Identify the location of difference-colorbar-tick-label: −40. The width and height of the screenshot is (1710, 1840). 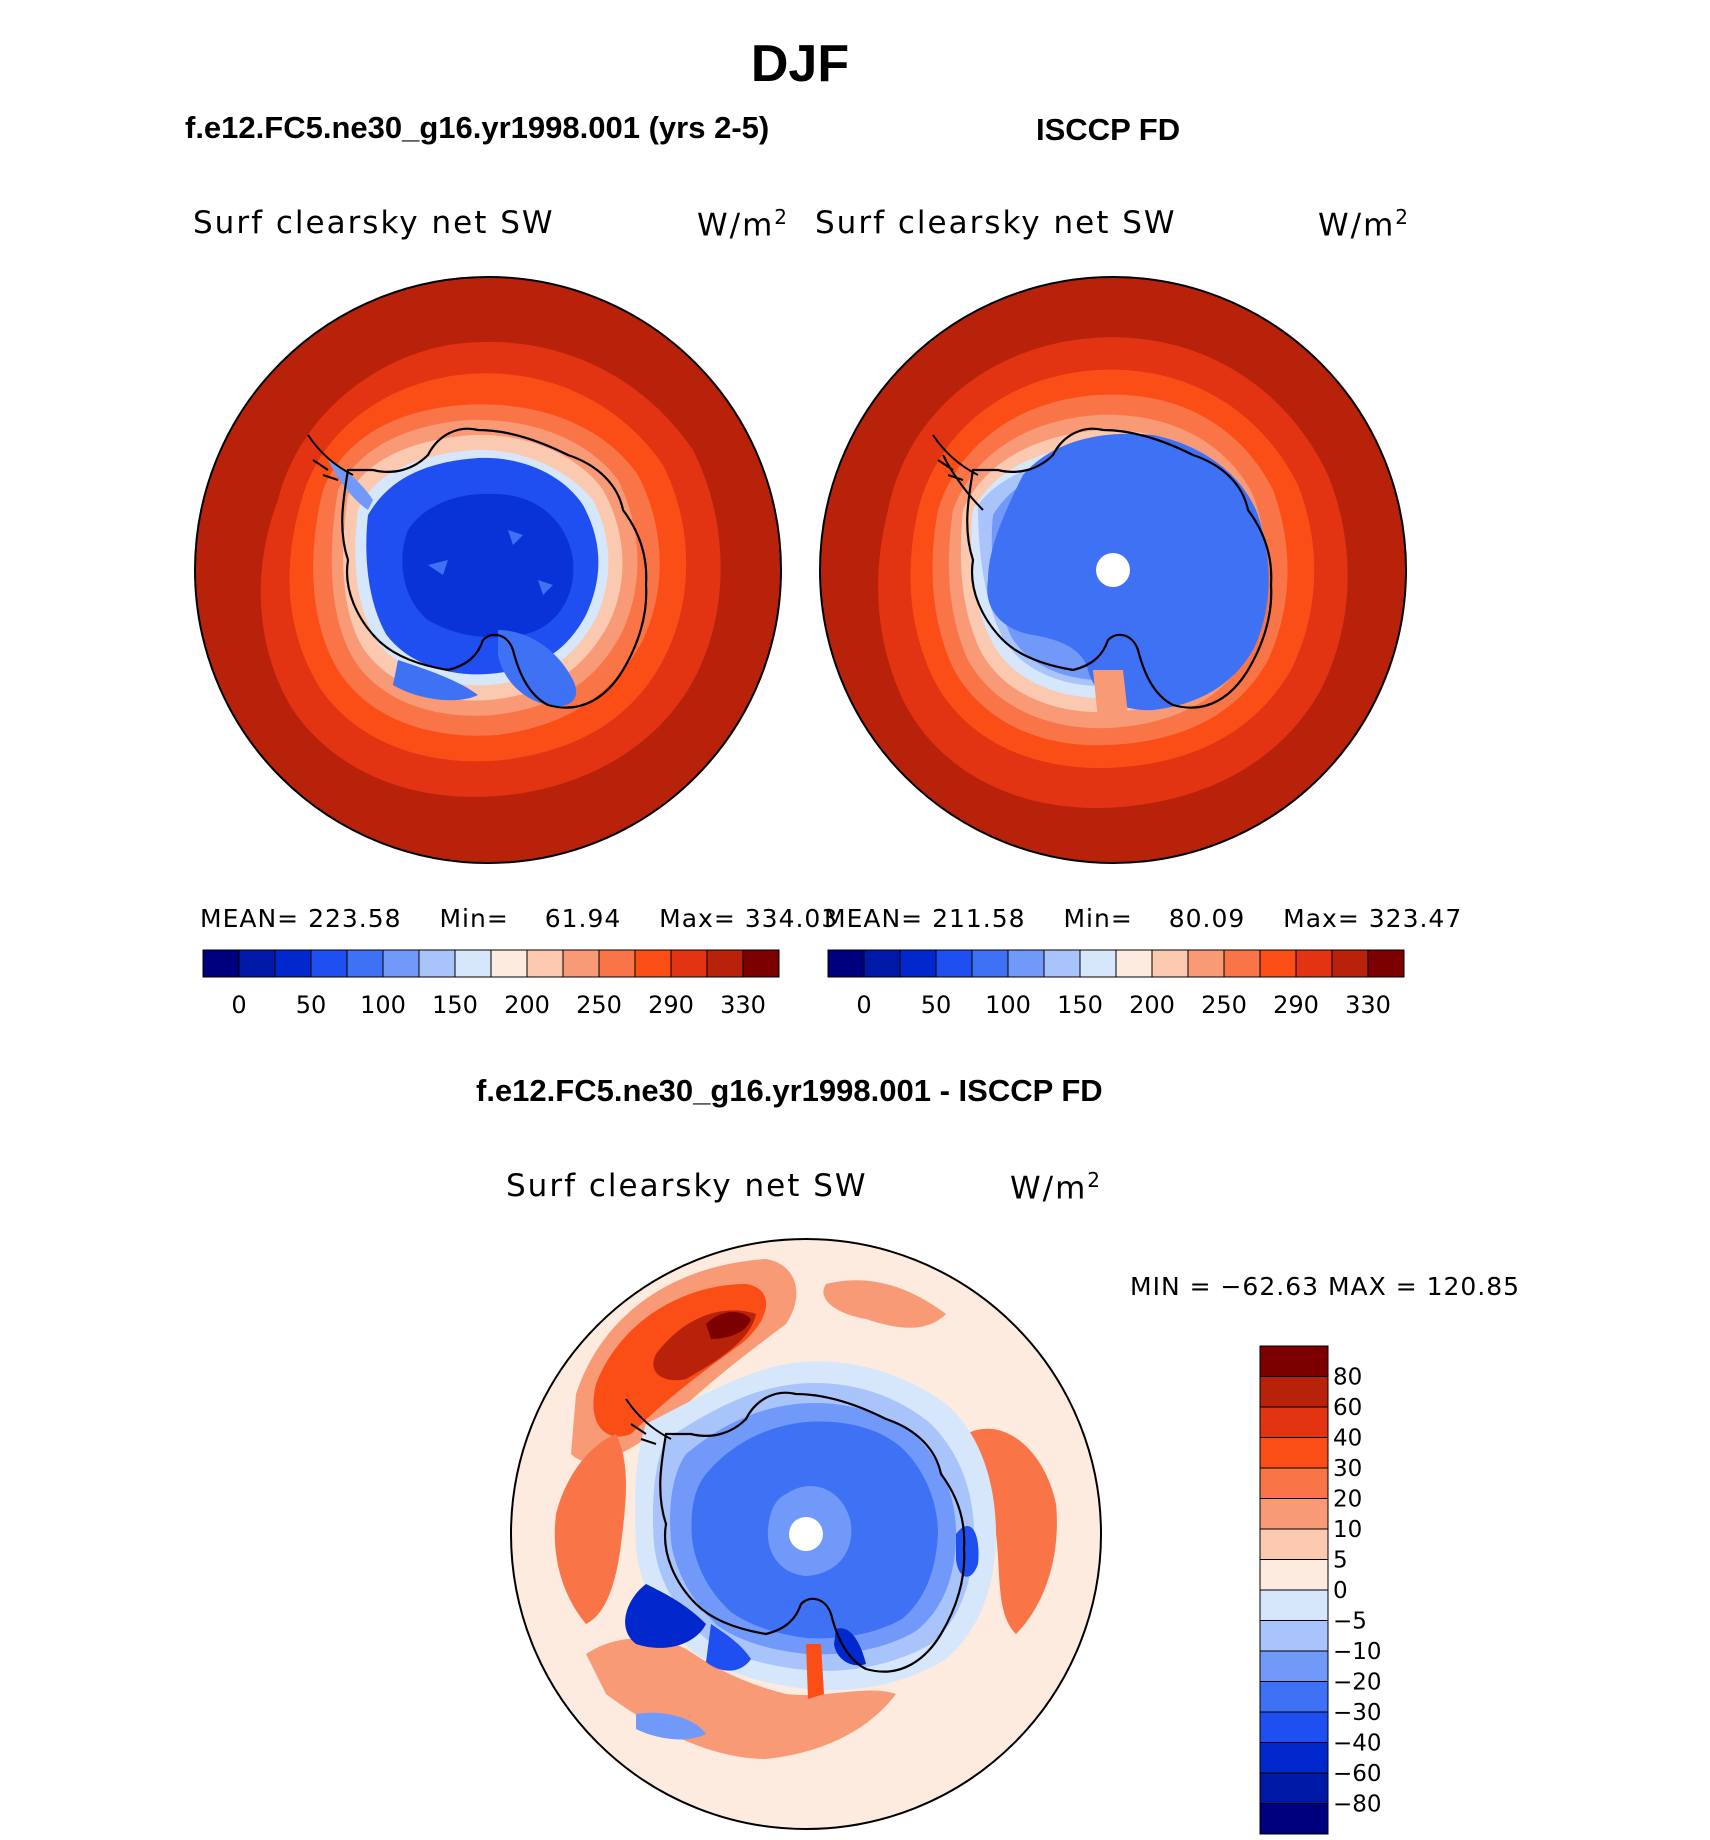
(1357, 1744).